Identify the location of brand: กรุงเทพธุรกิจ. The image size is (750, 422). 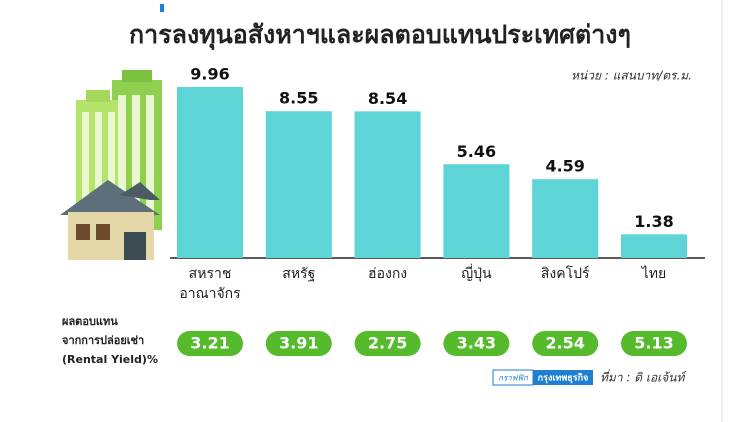
(563, 378).